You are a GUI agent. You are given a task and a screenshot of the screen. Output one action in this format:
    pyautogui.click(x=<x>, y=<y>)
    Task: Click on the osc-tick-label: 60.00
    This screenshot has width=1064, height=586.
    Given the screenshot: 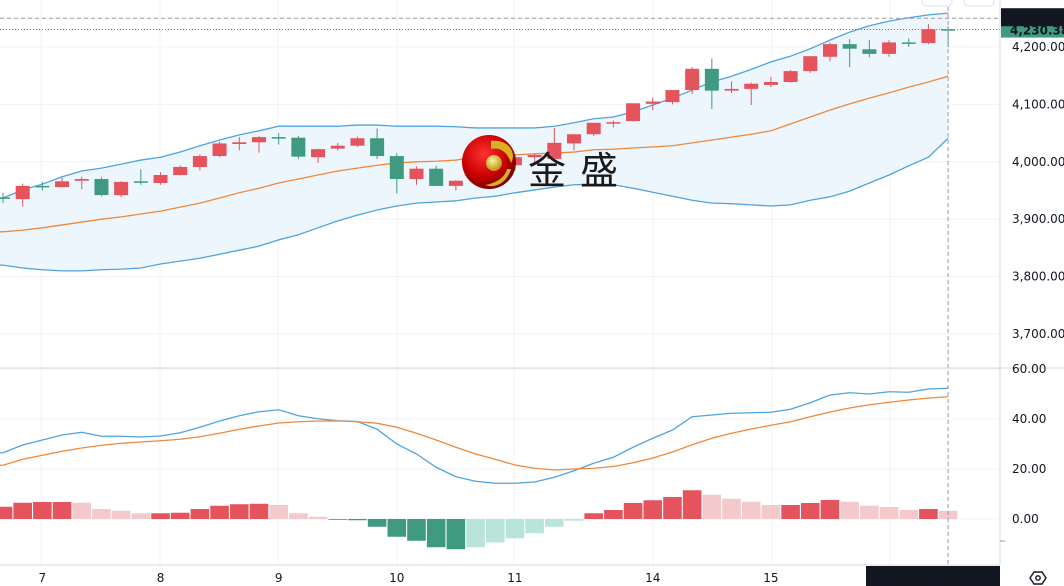 What is the action you would take?
    pyautogui.click(x=1029, y=369)
    